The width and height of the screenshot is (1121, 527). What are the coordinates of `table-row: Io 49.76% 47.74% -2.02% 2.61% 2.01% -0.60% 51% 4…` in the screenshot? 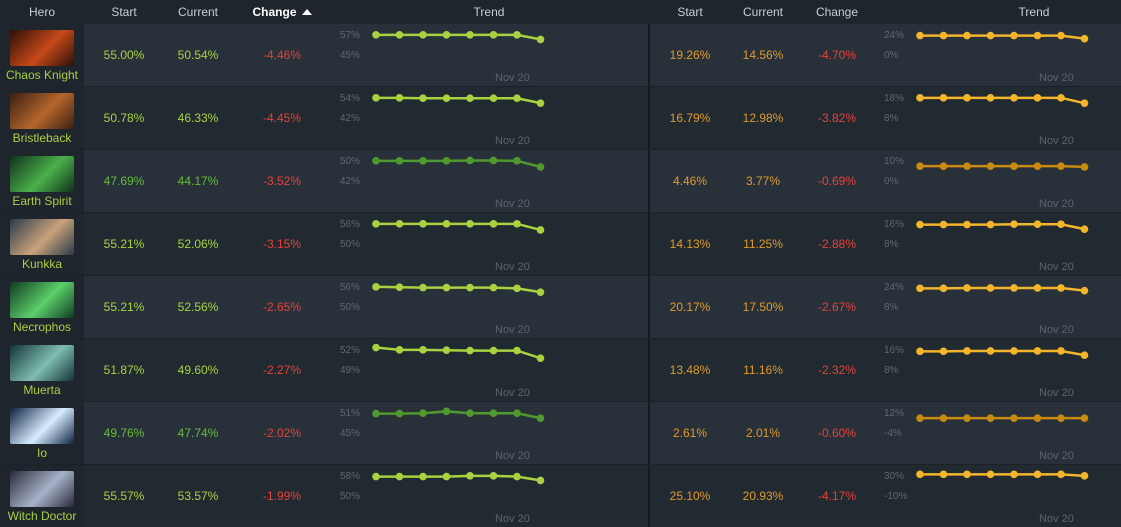 It's located at (560, 433).